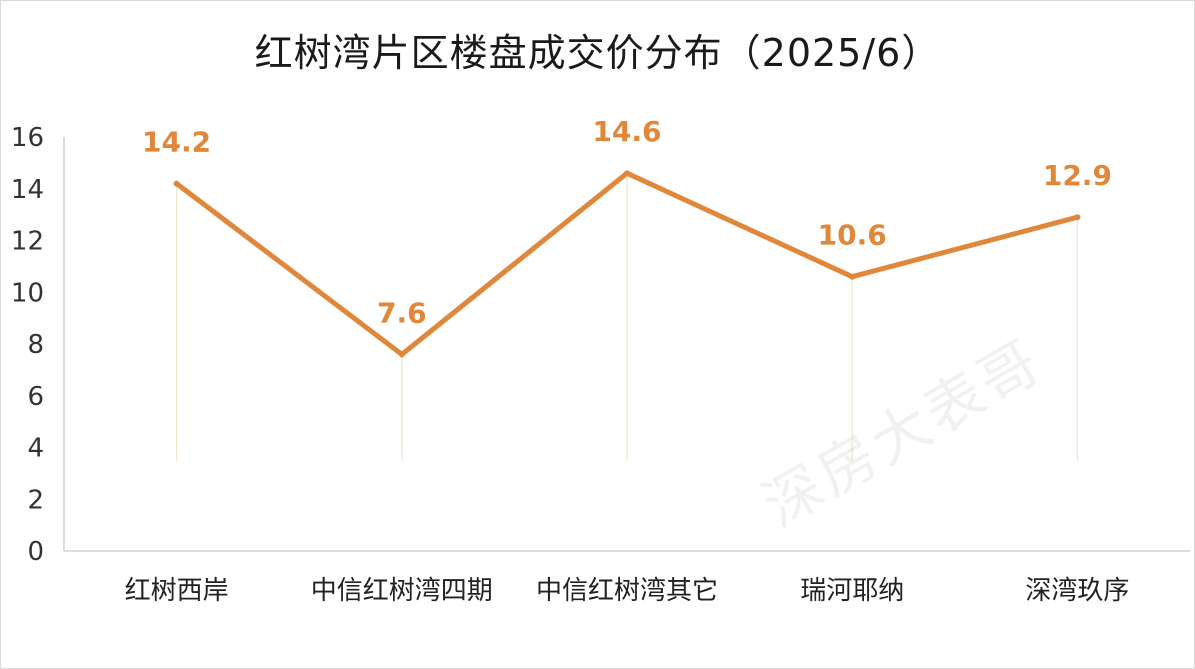 Image resolution: width=1195 pixels, height=669 pixels. I want to click on y-tick-label: 10, so click(27, 293).